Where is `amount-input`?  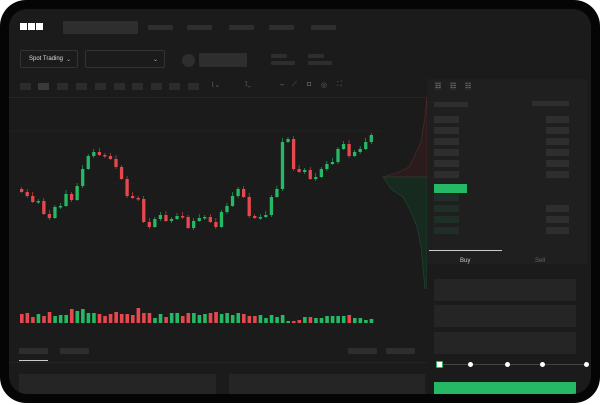
amount-input is located at coordinates (505, 316).